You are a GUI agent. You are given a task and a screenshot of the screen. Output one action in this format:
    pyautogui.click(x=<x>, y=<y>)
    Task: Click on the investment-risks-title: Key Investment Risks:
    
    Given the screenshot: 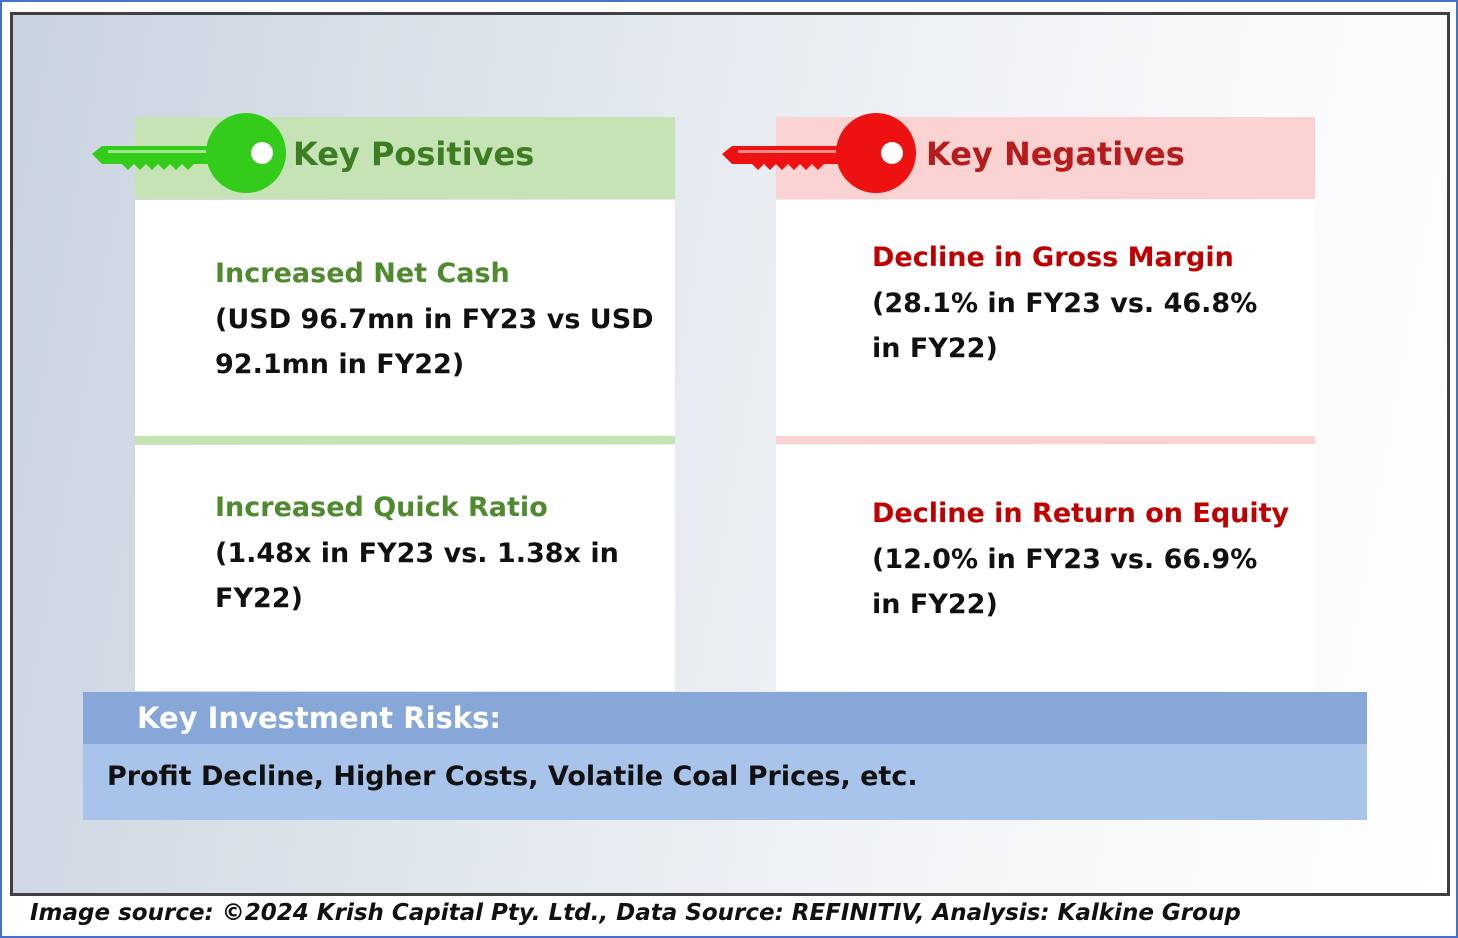 What is the action you would take?
    pyautogui.click(x=319, y=718)
    